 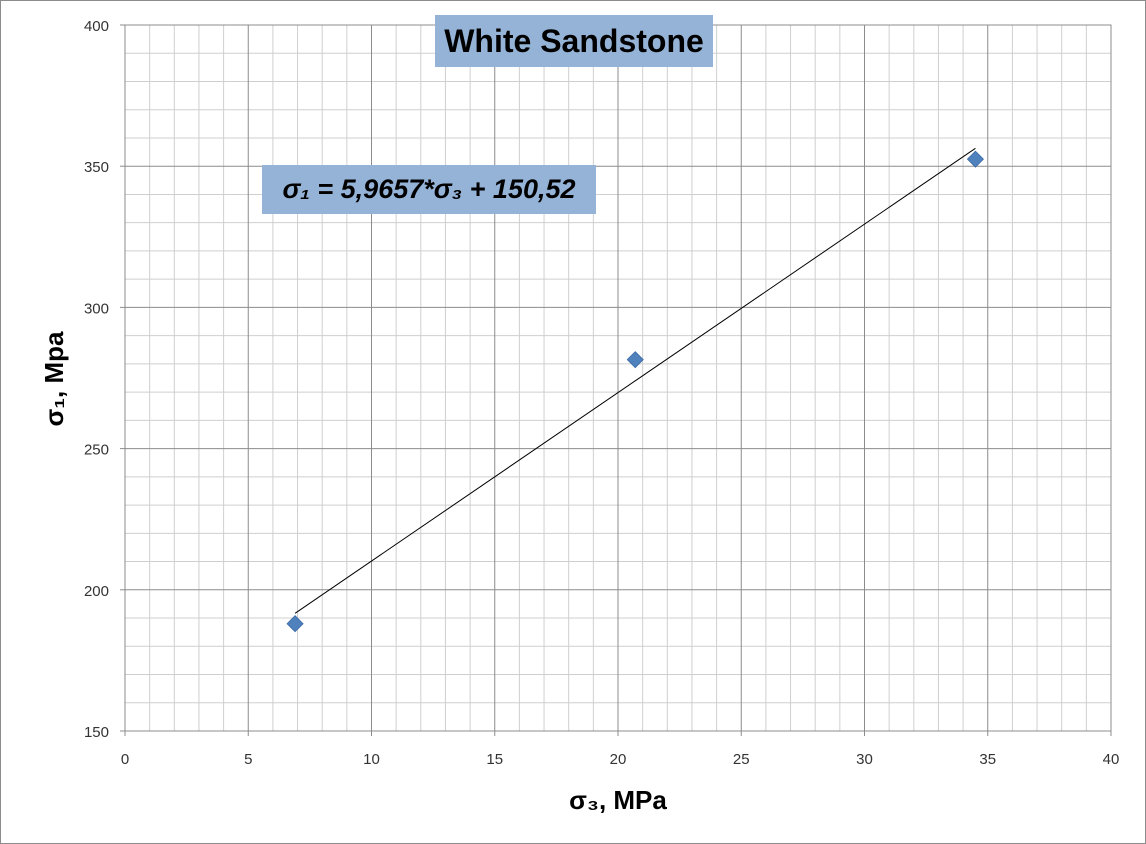 I want to click on chart-title: White Sandstone, so click(x=574, y=40).